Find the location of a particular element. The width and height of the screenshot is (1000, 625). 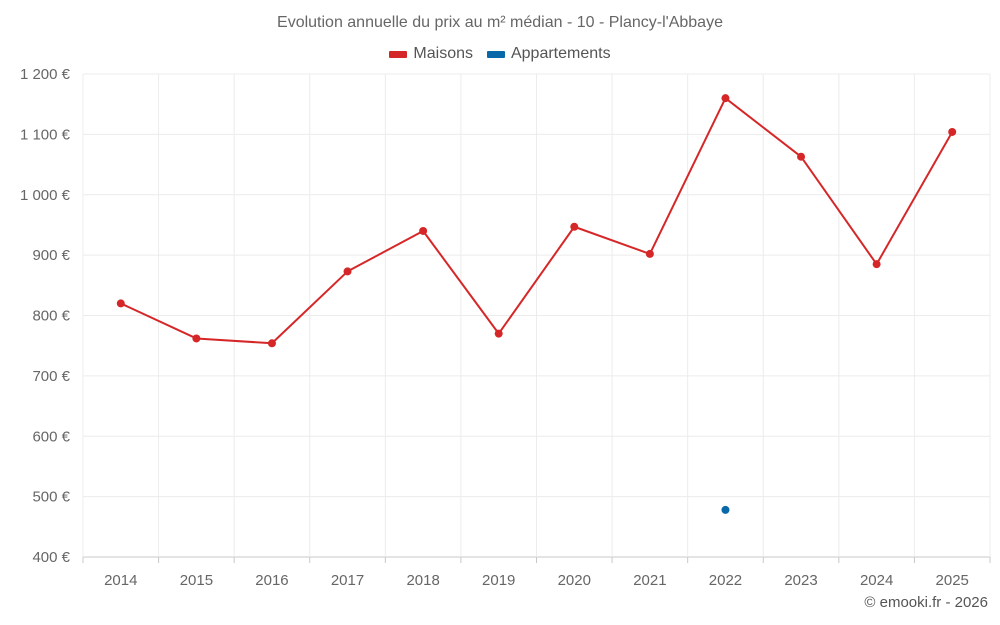

legend-item-maisons: Maisons is located at coordinates (431, 54).